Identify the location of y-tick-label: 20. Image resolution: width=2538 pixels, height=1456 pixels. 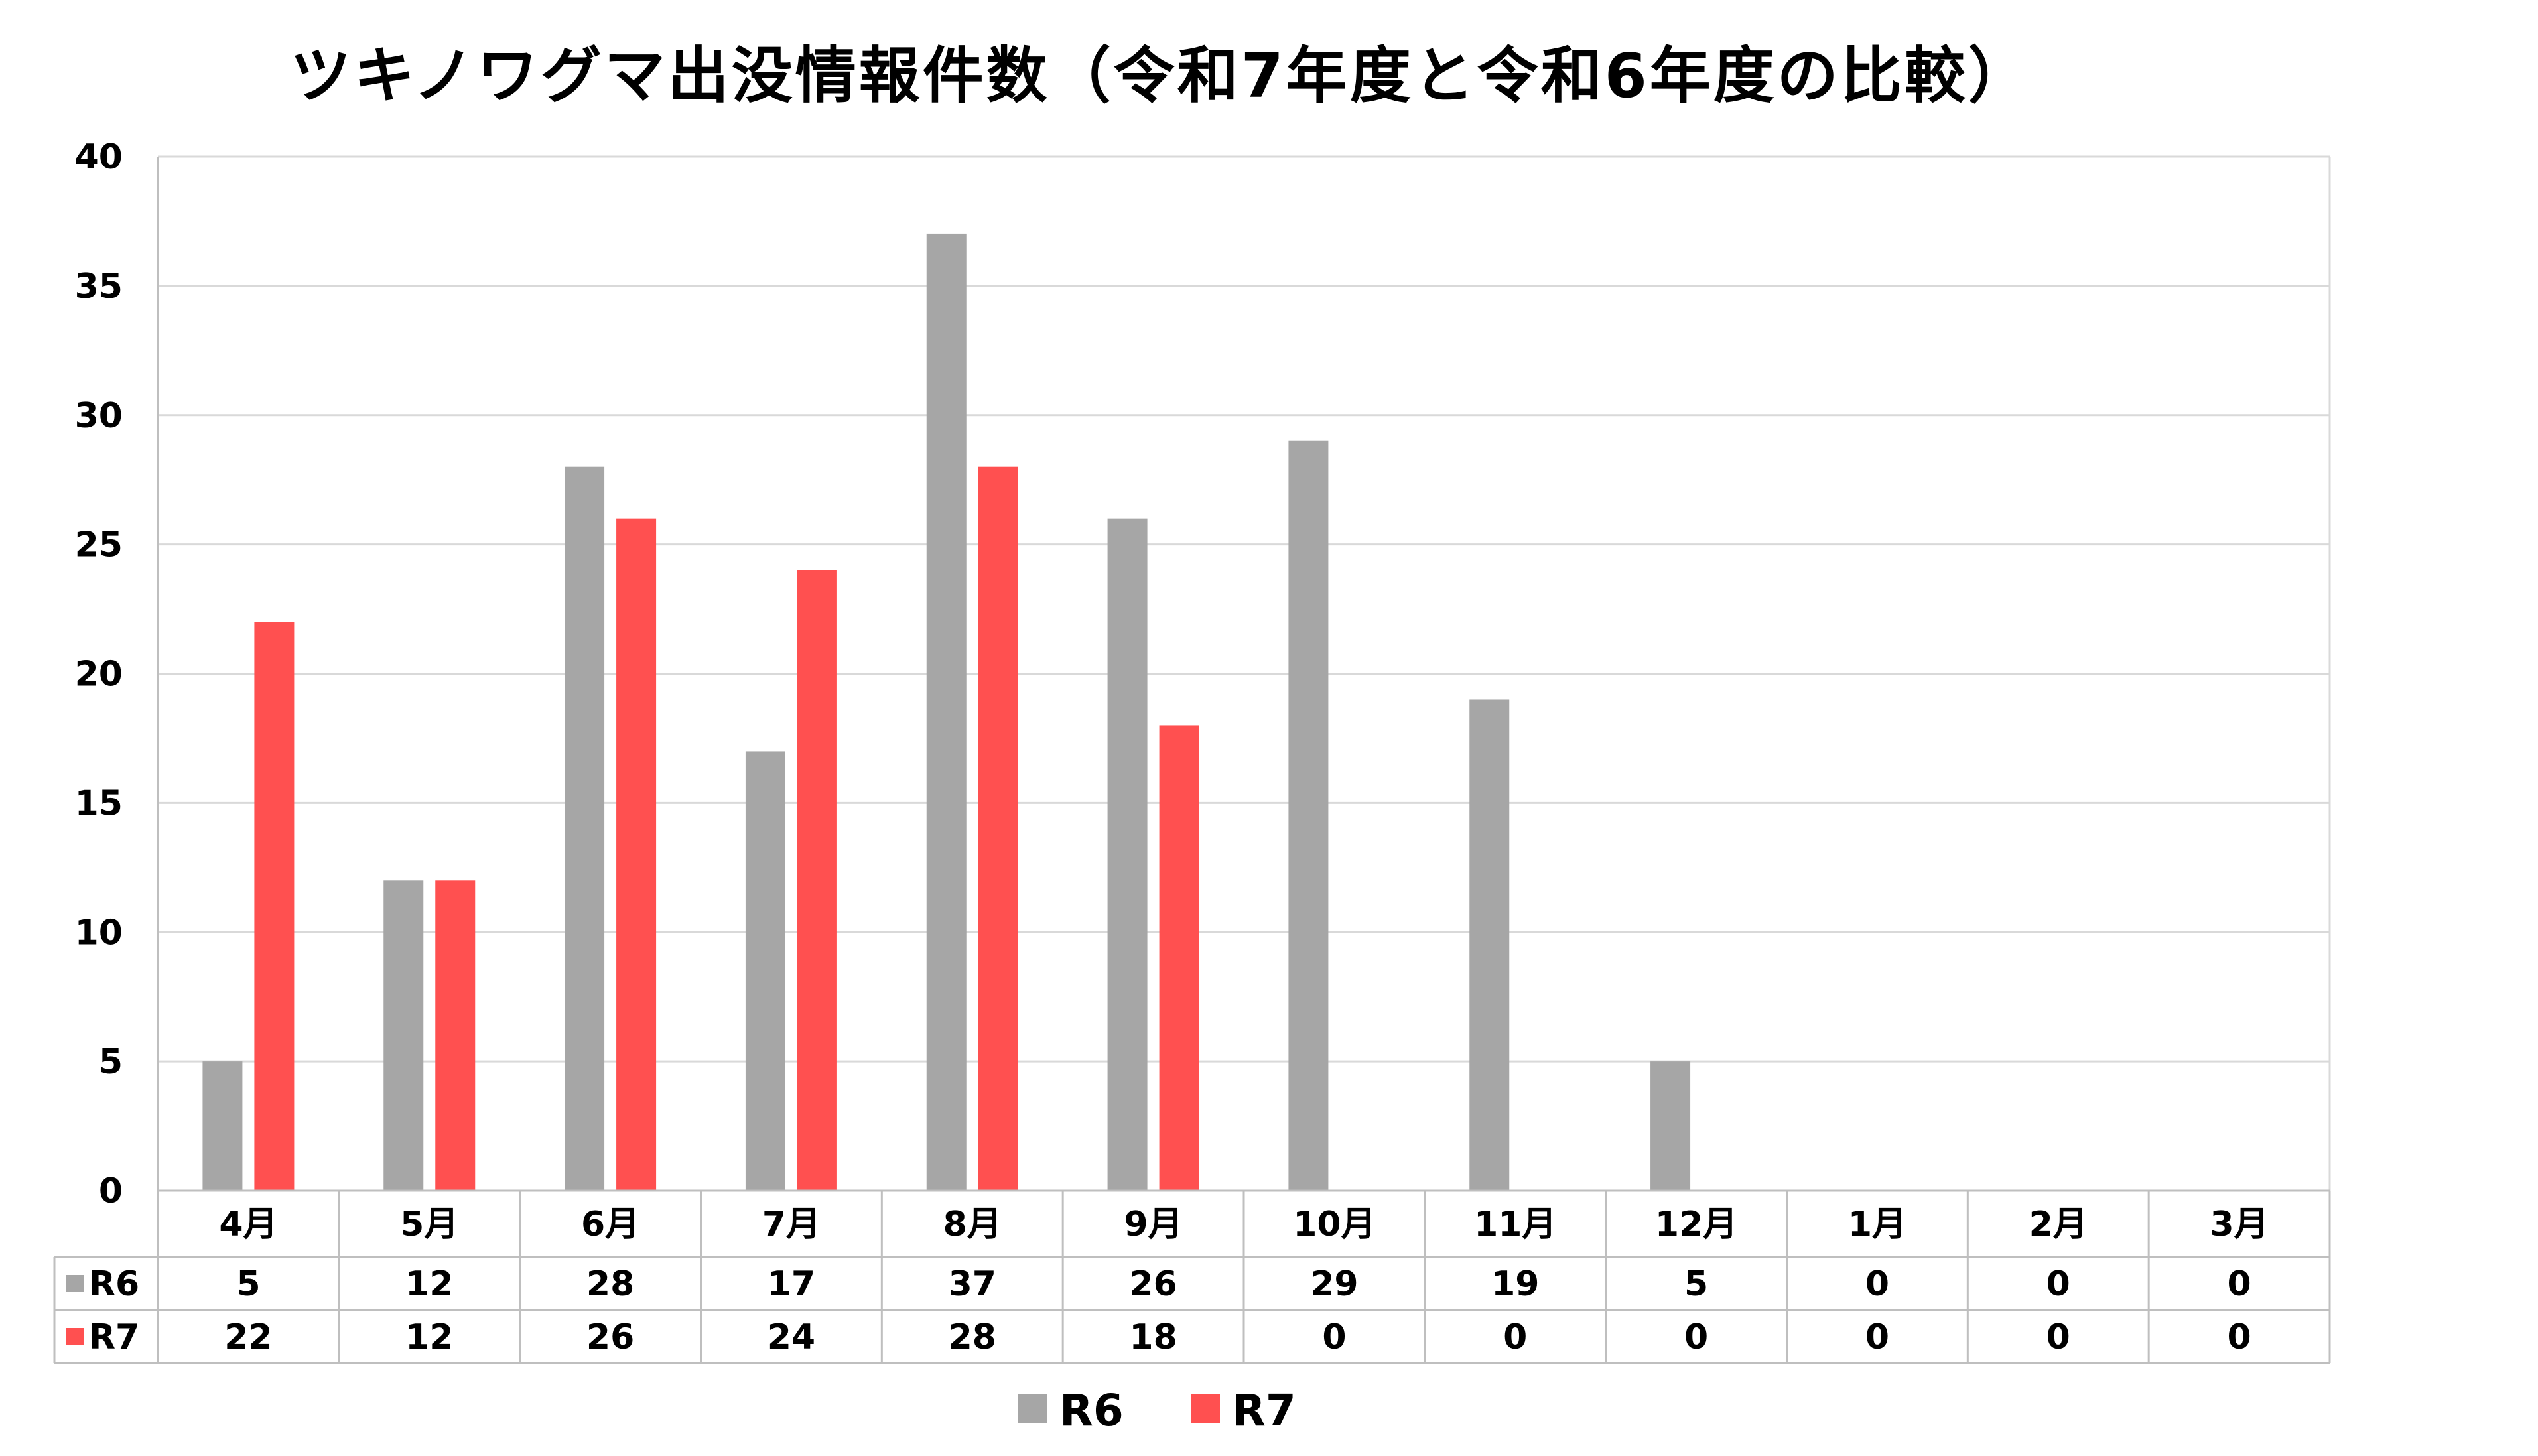
(99, 675).